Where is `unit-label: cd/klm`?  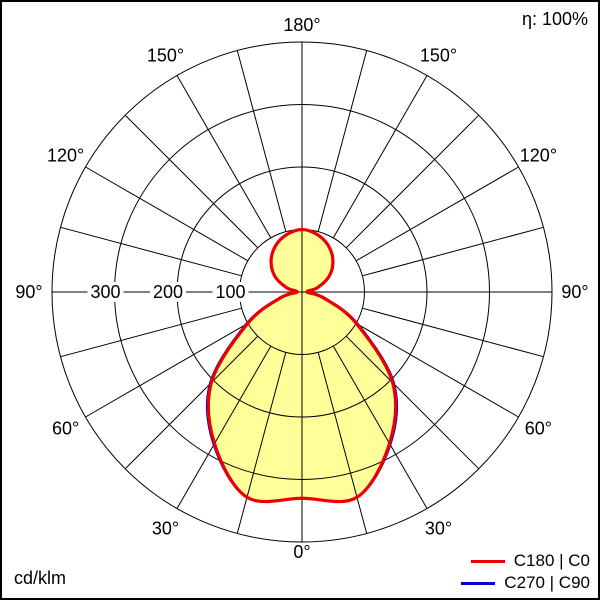 unit-label: cd/klm is located at coordinates (40, 578).